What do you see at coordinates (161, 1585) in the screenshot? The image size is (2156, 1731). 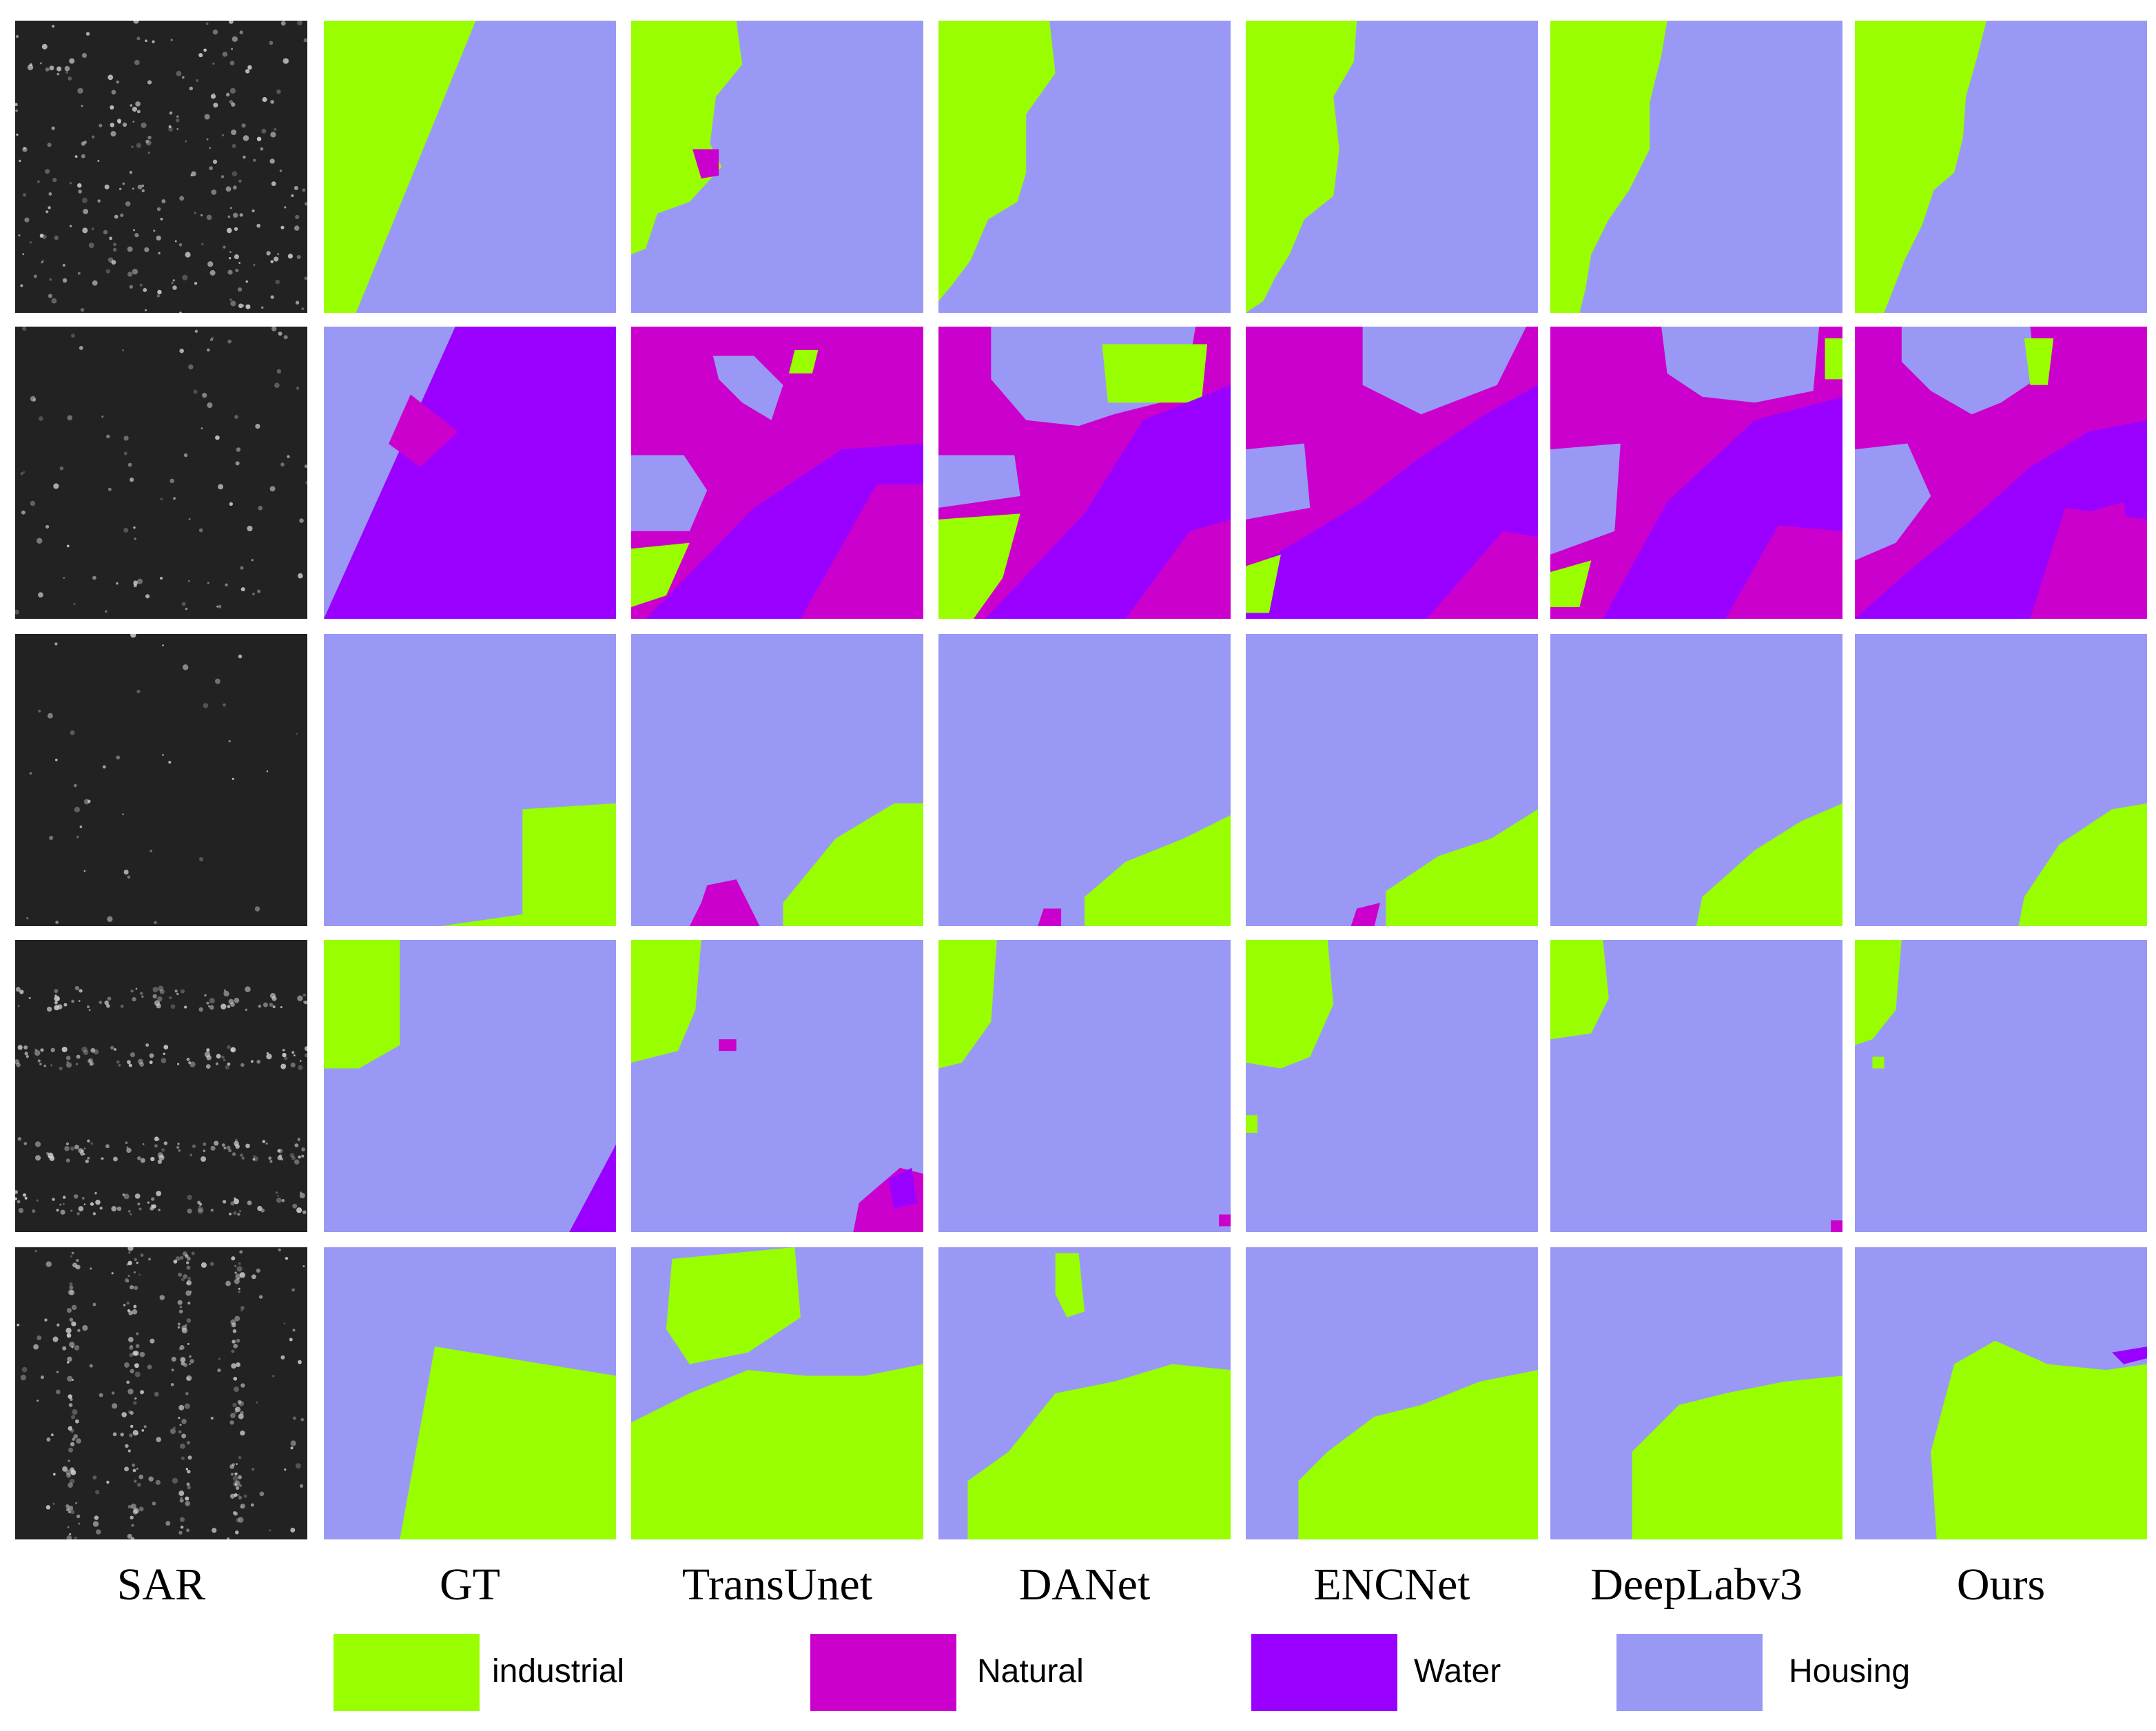 I see `column-label: SAR` at bounding box center [161, 1585].